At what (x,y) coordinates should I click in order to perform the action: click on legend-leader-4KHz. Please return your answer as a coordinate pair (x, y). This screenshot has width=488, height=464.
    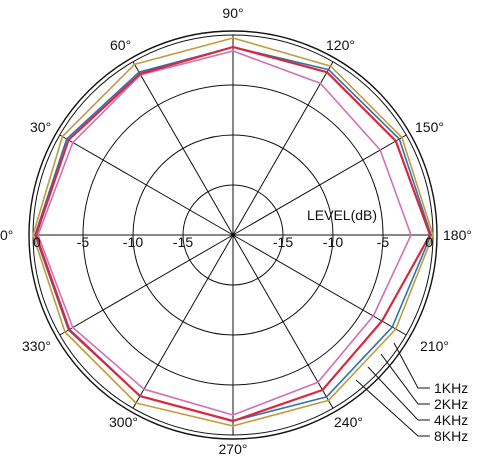
    Looking at the image, I should click on (398, 393).